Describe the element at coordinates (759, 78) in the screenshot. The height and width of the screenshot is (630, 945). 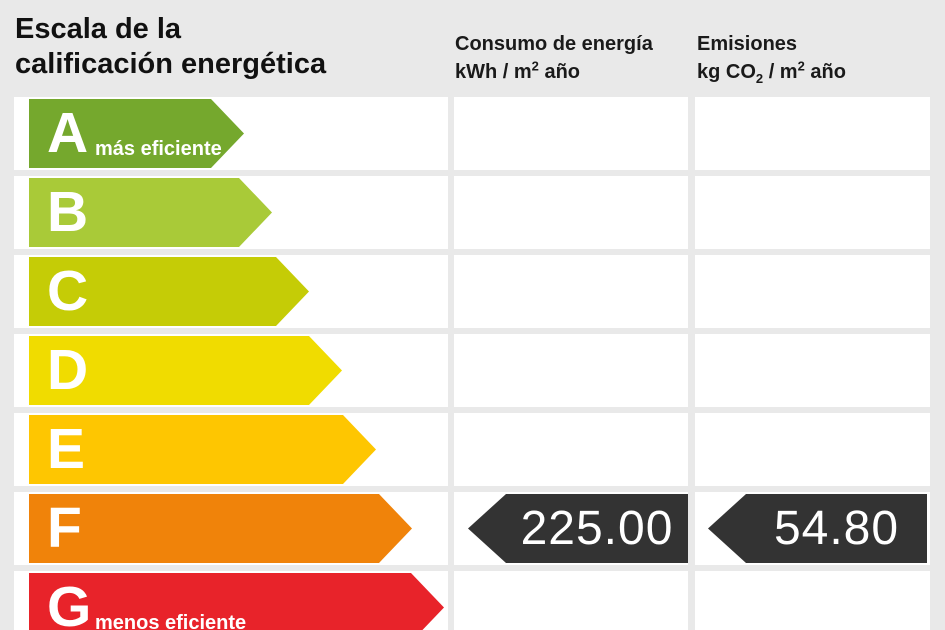
I see `subscript-2: 2` at that location.